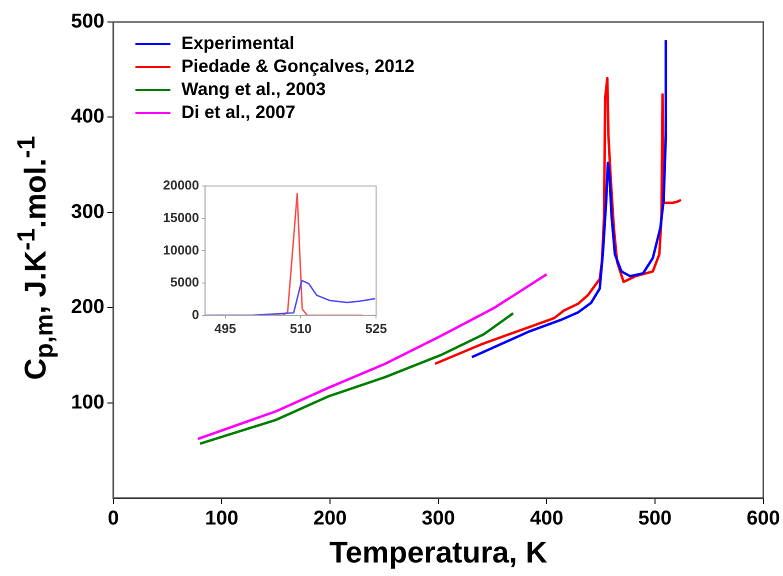 Image resolution: width=783 pixels, height=576 pixels. Describe the element at coordinates (376, 328) in the screenshot. I see `x-tick-label: 525` at that location.